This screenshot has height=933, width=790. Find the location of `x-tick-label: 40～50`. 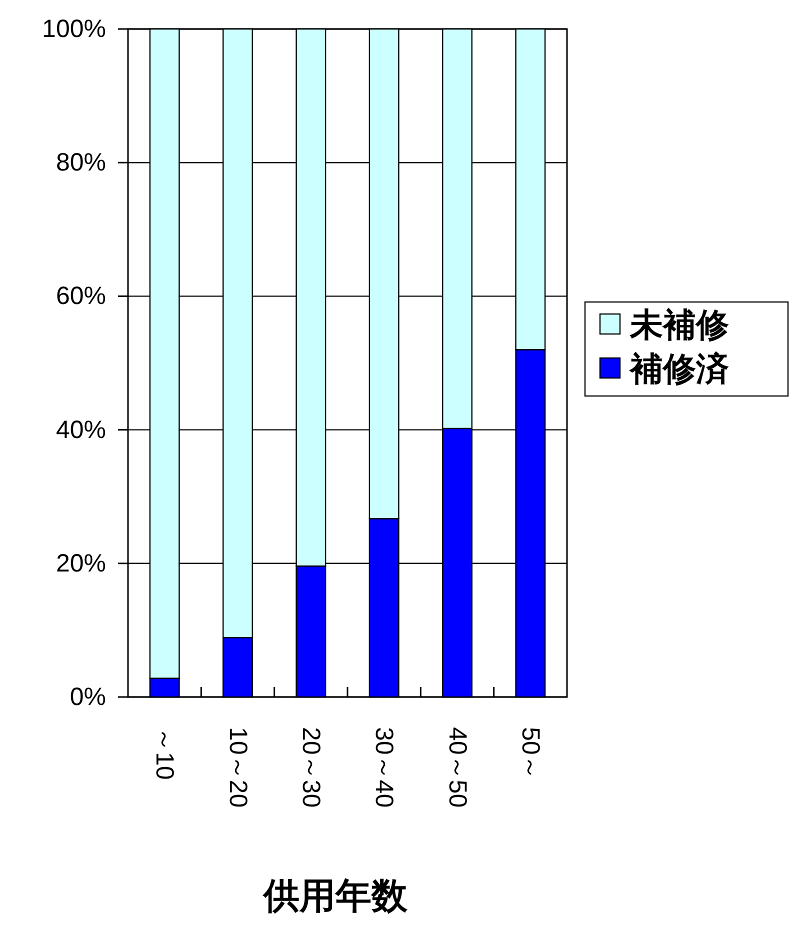

x-tick-label: 40～50 is located at coordinates (457, 767).